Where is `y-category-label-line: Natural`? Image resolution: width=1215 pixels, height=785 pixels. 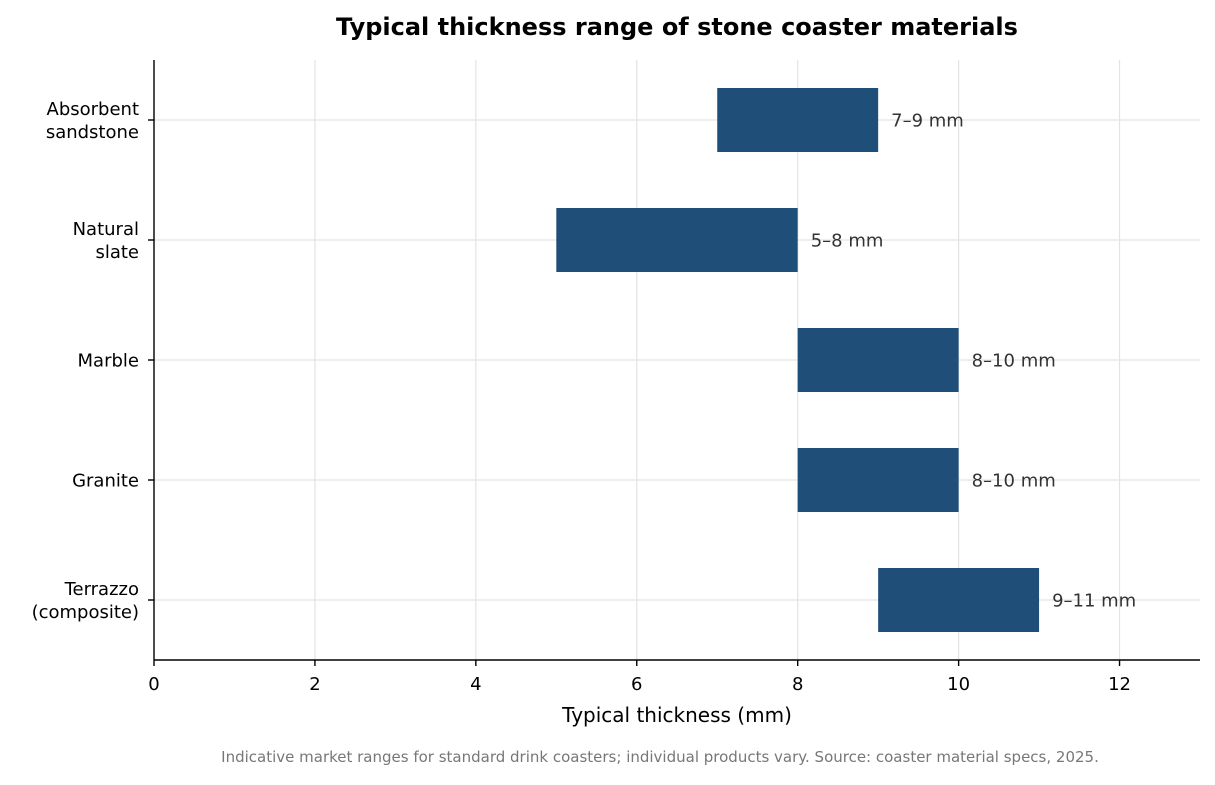
y-category-label-line: Natural is located at coordinates (106, 229).